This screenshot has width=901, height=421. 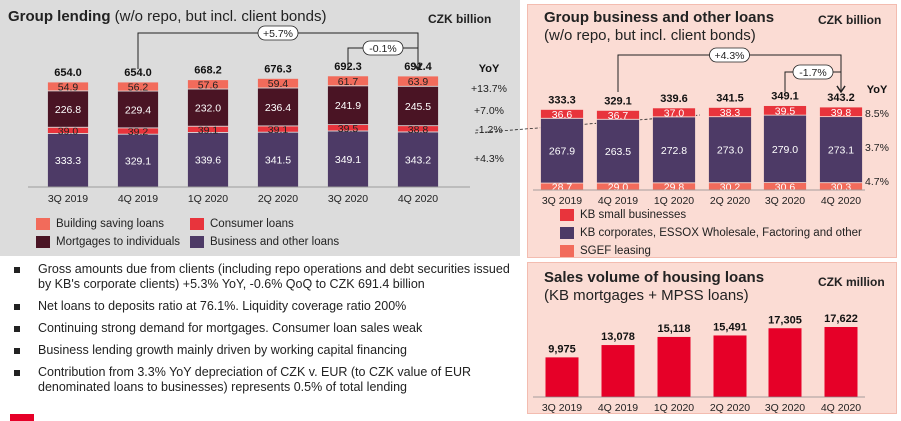 I want to click on bar-value-label: 39.8, so click(x=841, y=113).